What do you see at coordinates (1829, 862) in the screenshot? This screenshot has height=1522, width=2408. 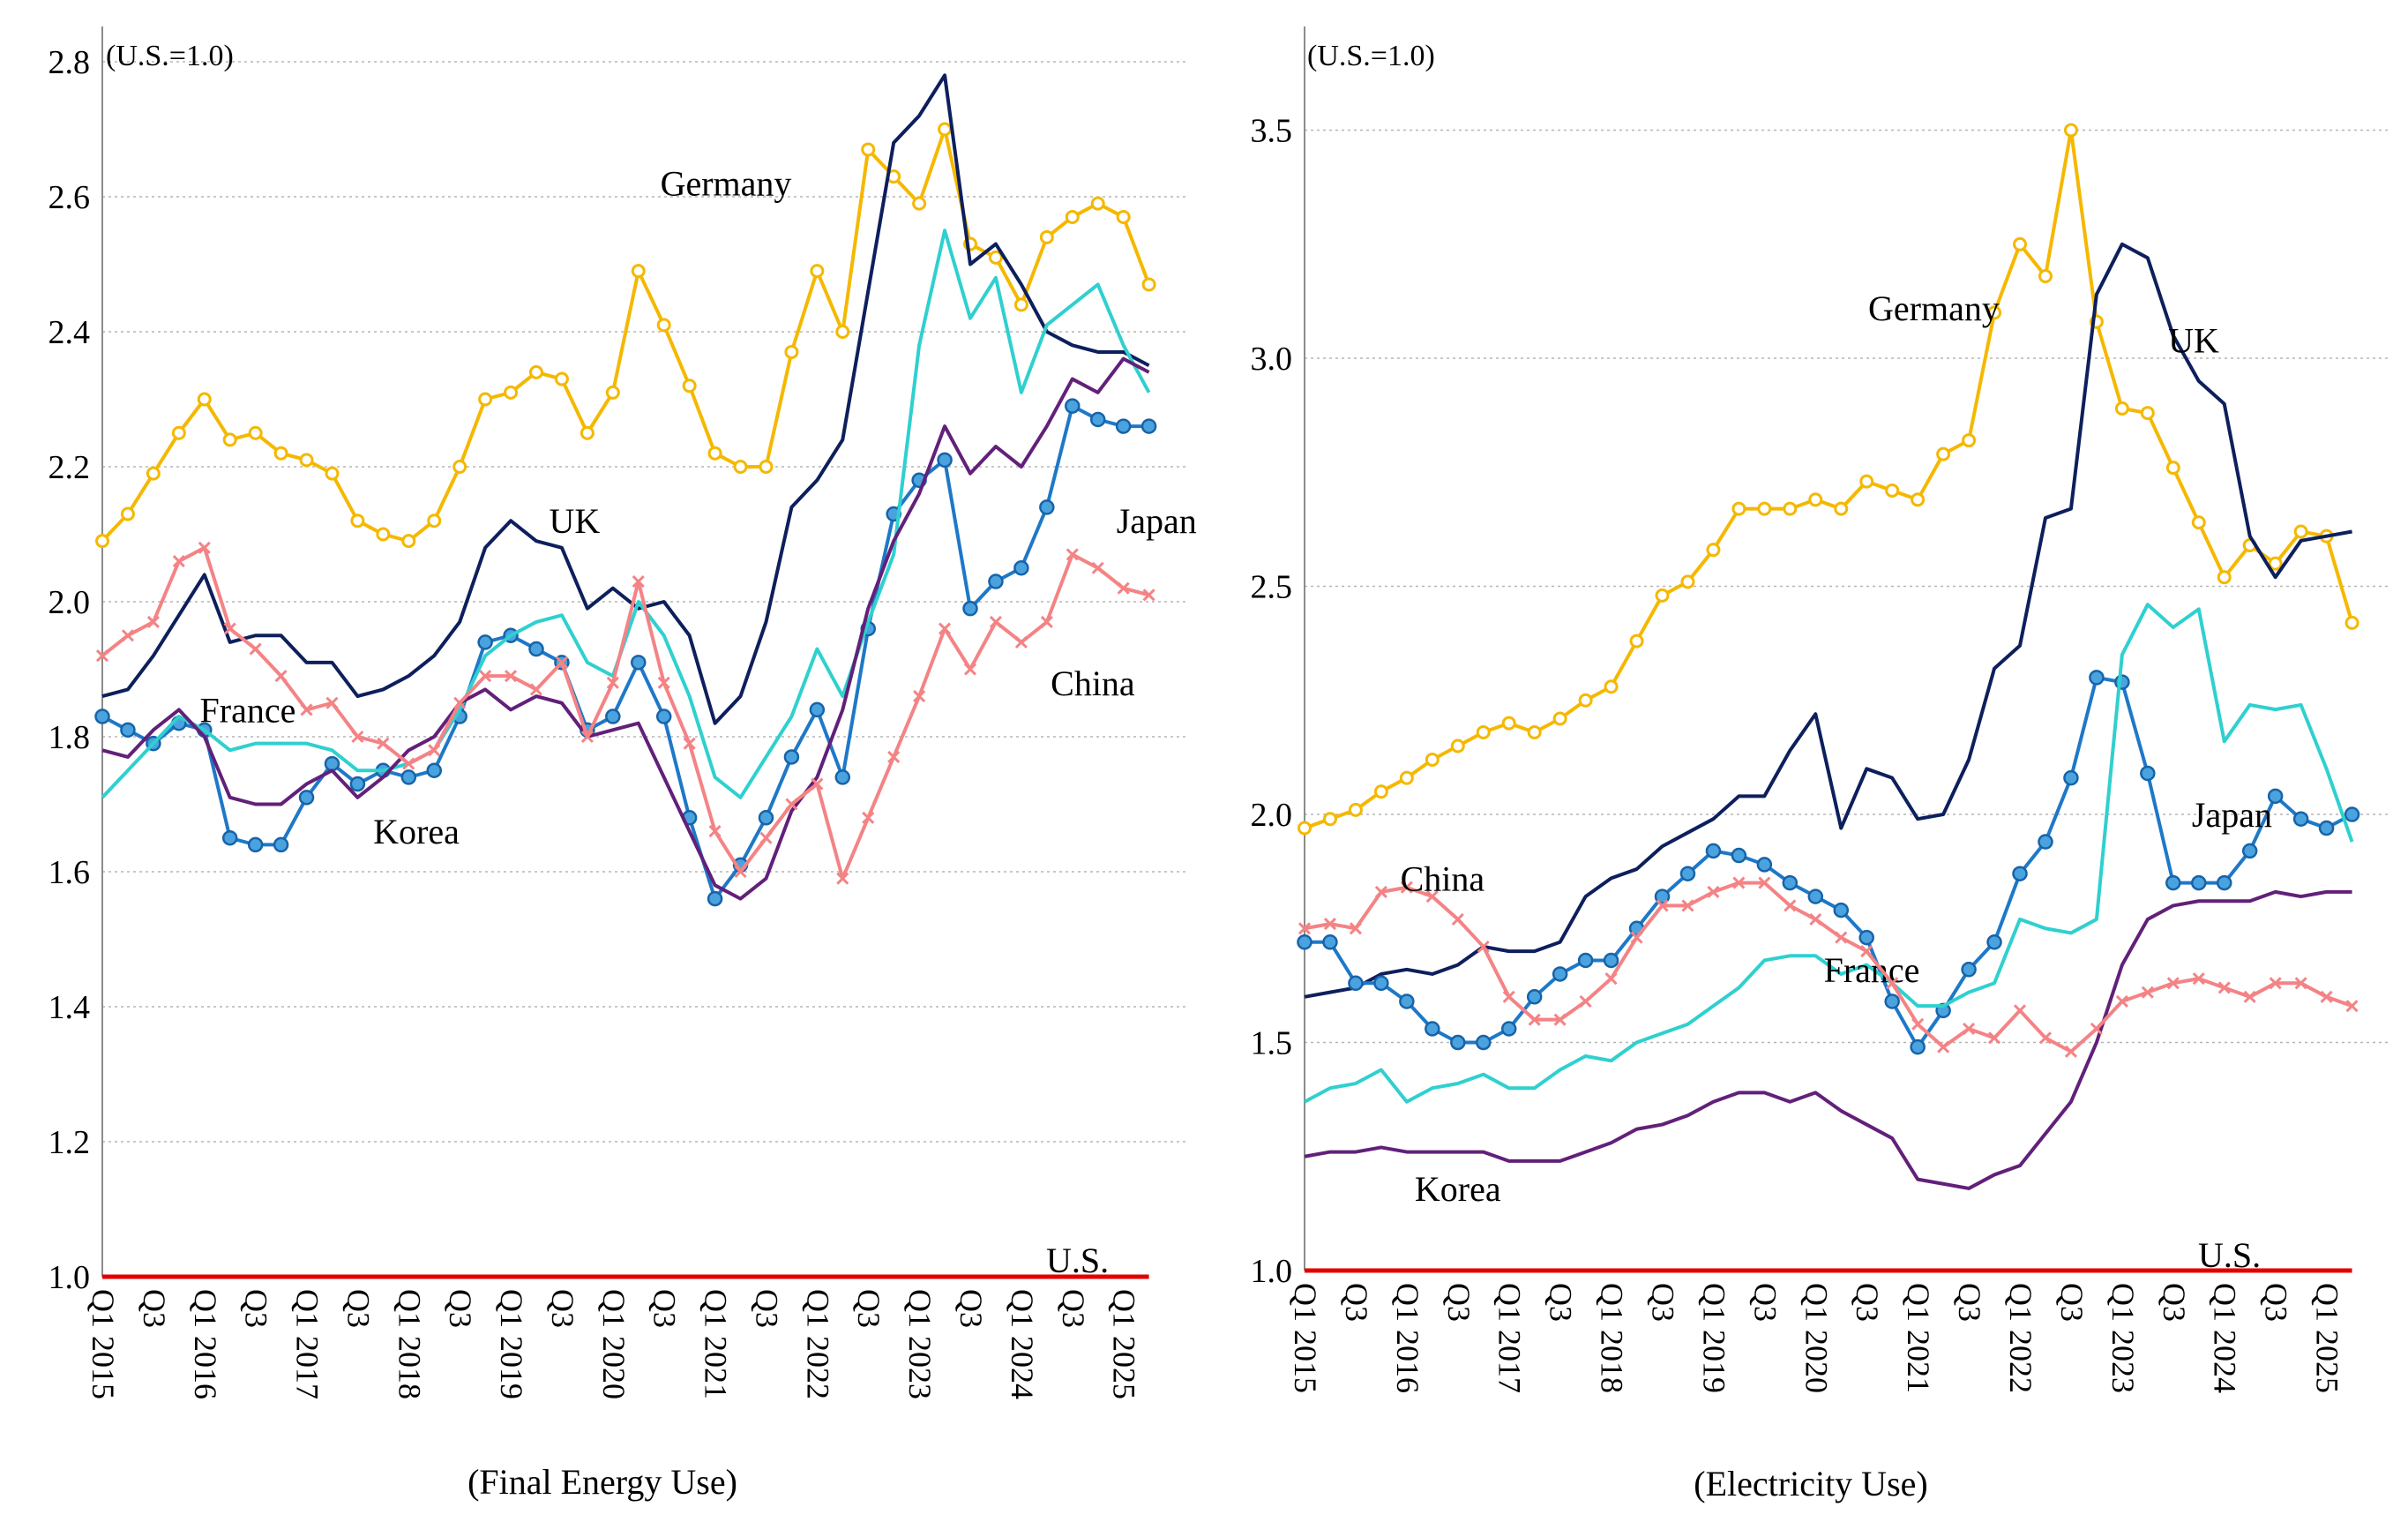 I see `series-japan: Japan` at bounding box center [1829, 862].